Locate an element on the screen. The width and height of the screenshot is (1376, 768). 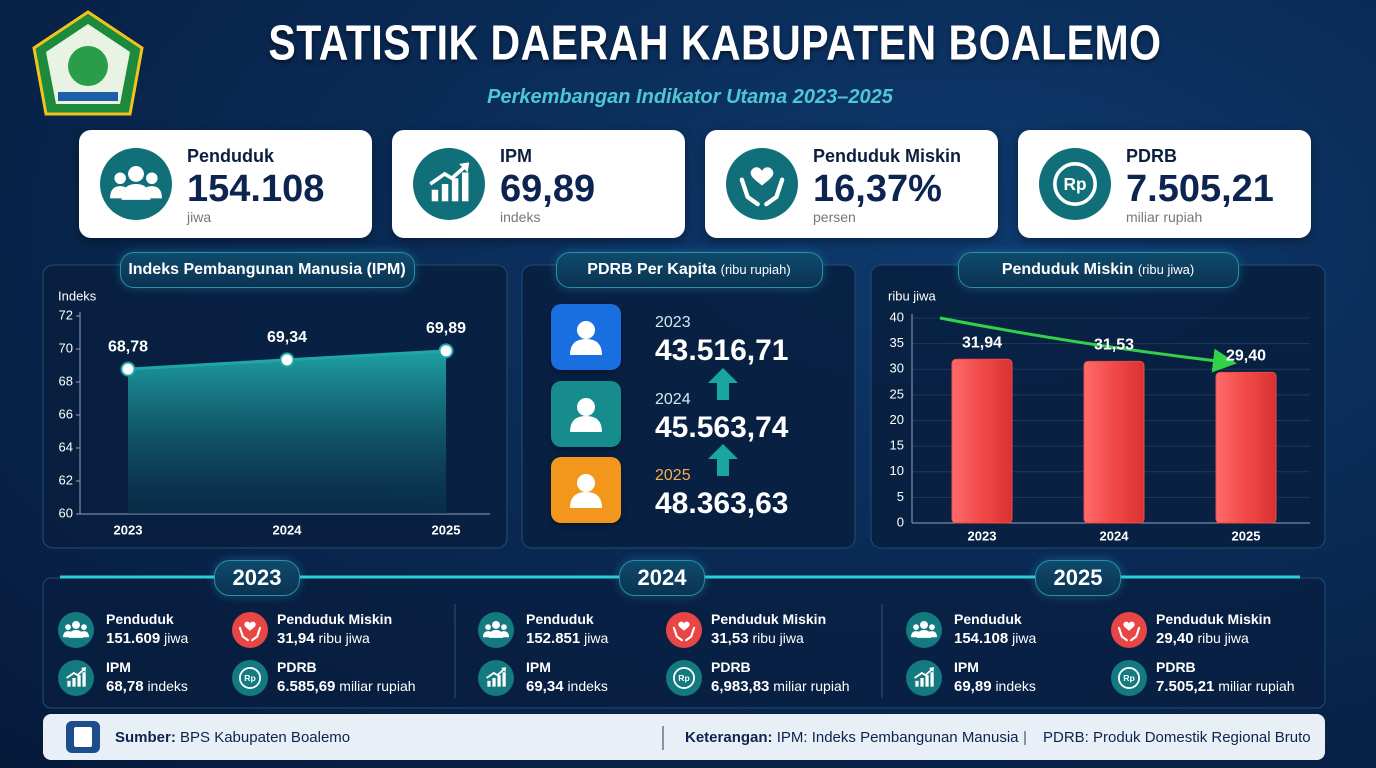
y-tick-label: 35 is located at coordinates (897, 342).